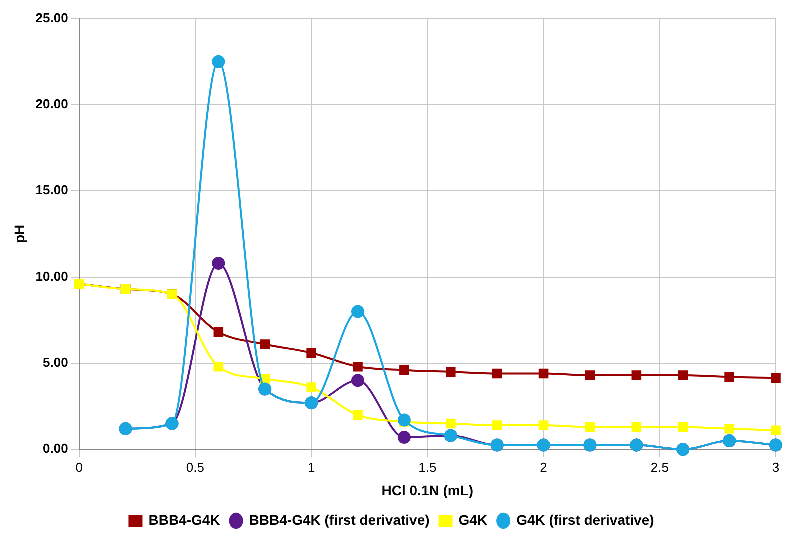  Describe the element at coordinates (195, 467) in the screenshot. I see `x-tick-label: 0.5` at that location.